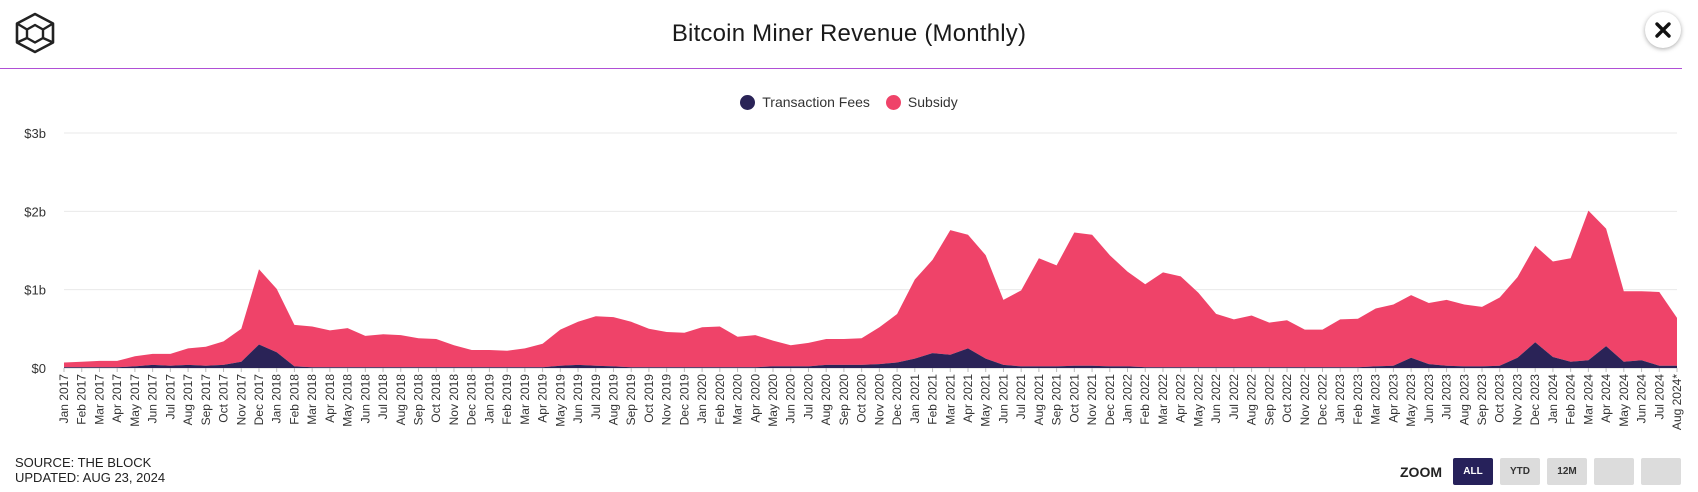  I want to click on x-tick-label: Jan 2018, so click(277, 399).